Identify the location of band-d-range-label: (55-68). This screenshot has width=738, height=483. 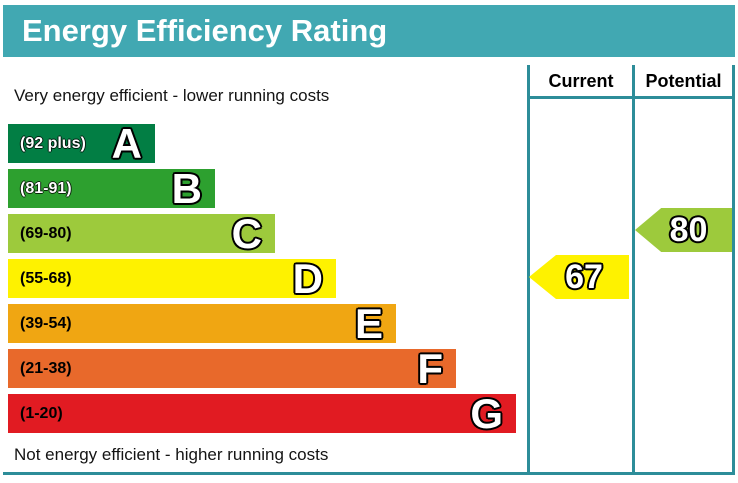
(46, 278).